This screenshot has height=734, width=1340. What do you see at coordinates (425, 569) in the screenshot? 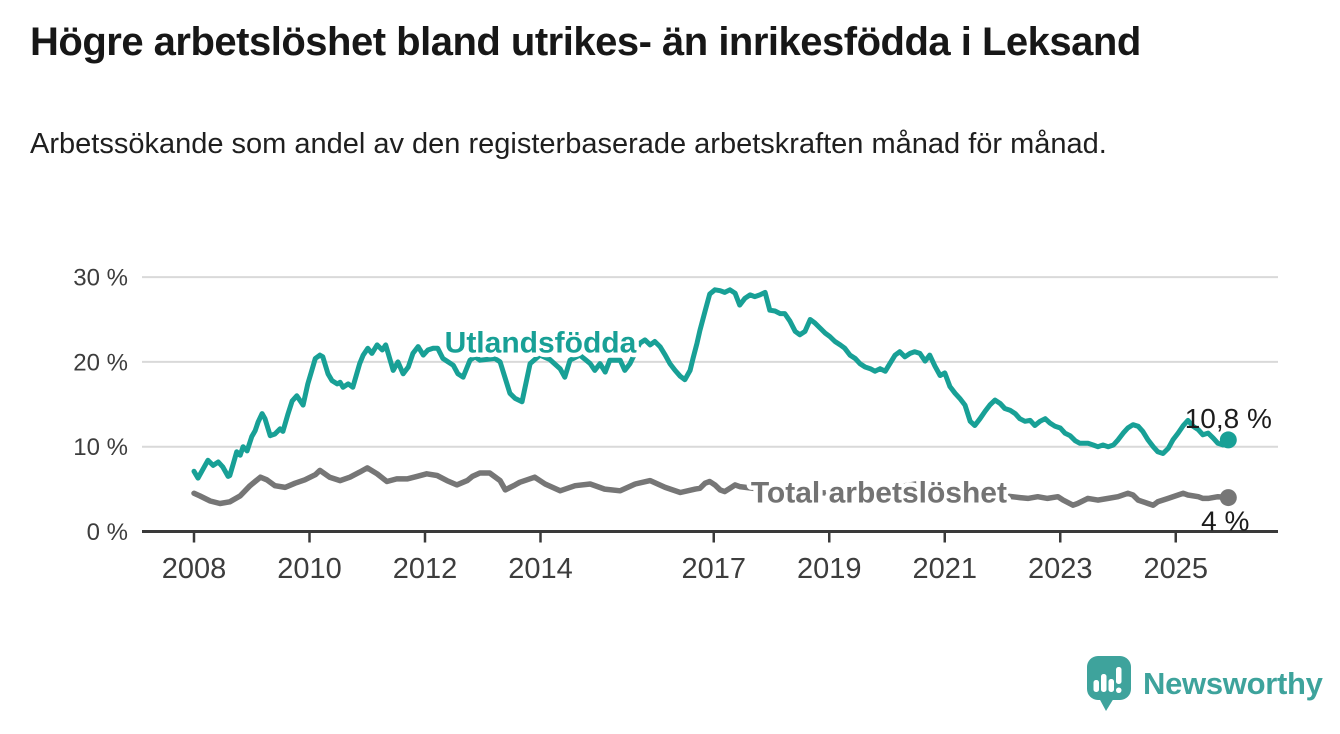
I see `x-axis-label: 2012` at bounding box center [425, 569].